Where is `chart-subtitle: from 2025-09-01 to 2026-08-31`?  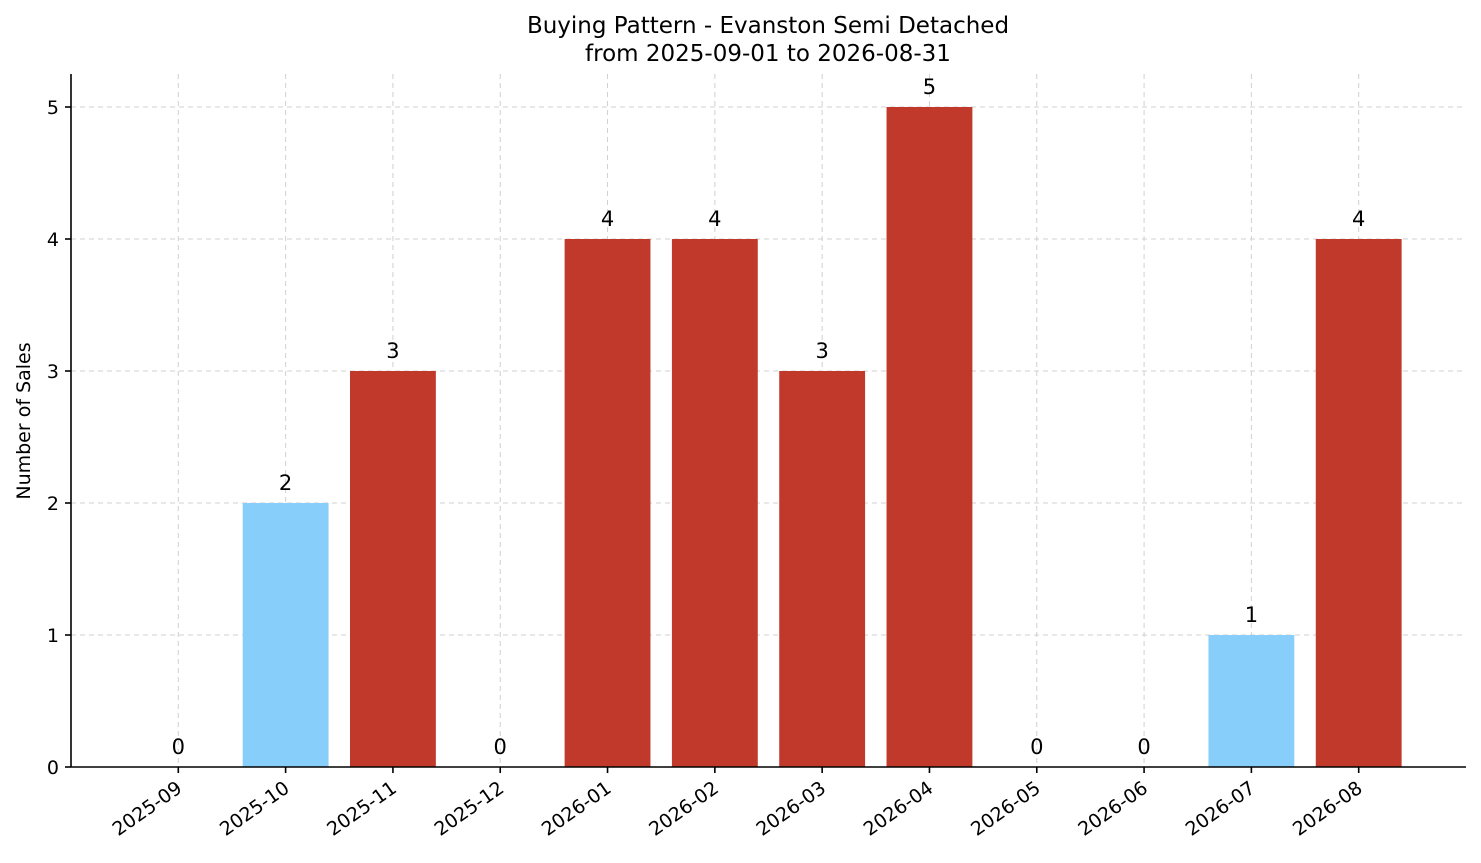 chart-subtitle: from 2025-09-01 to 2026-08-31 is located at coordinates (768, 54).